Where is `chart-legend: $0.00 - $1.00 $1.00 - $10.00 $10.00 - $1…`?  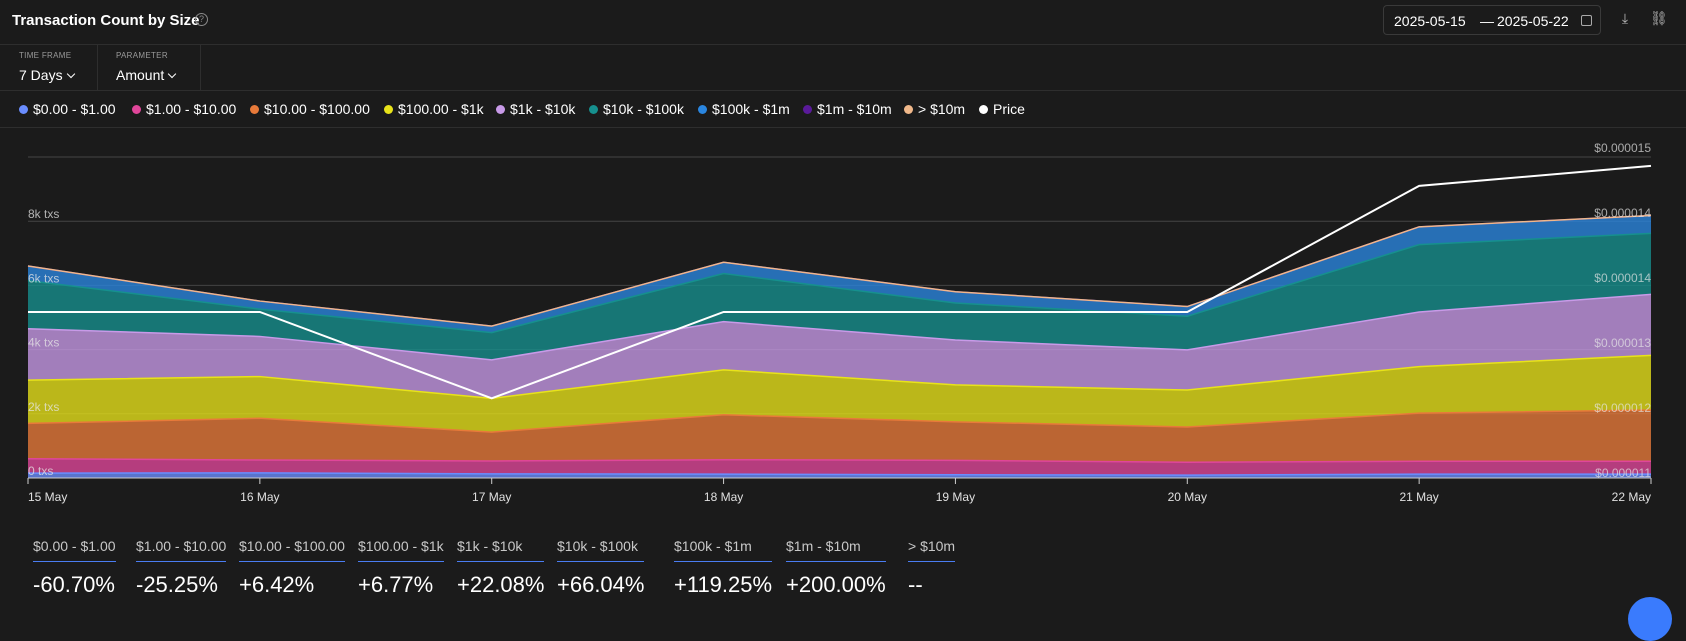
chart-legend: $0.00 - $1.00 $1.00 - $10.00 $10.00 - $1… is located at coordinates (843, 109).